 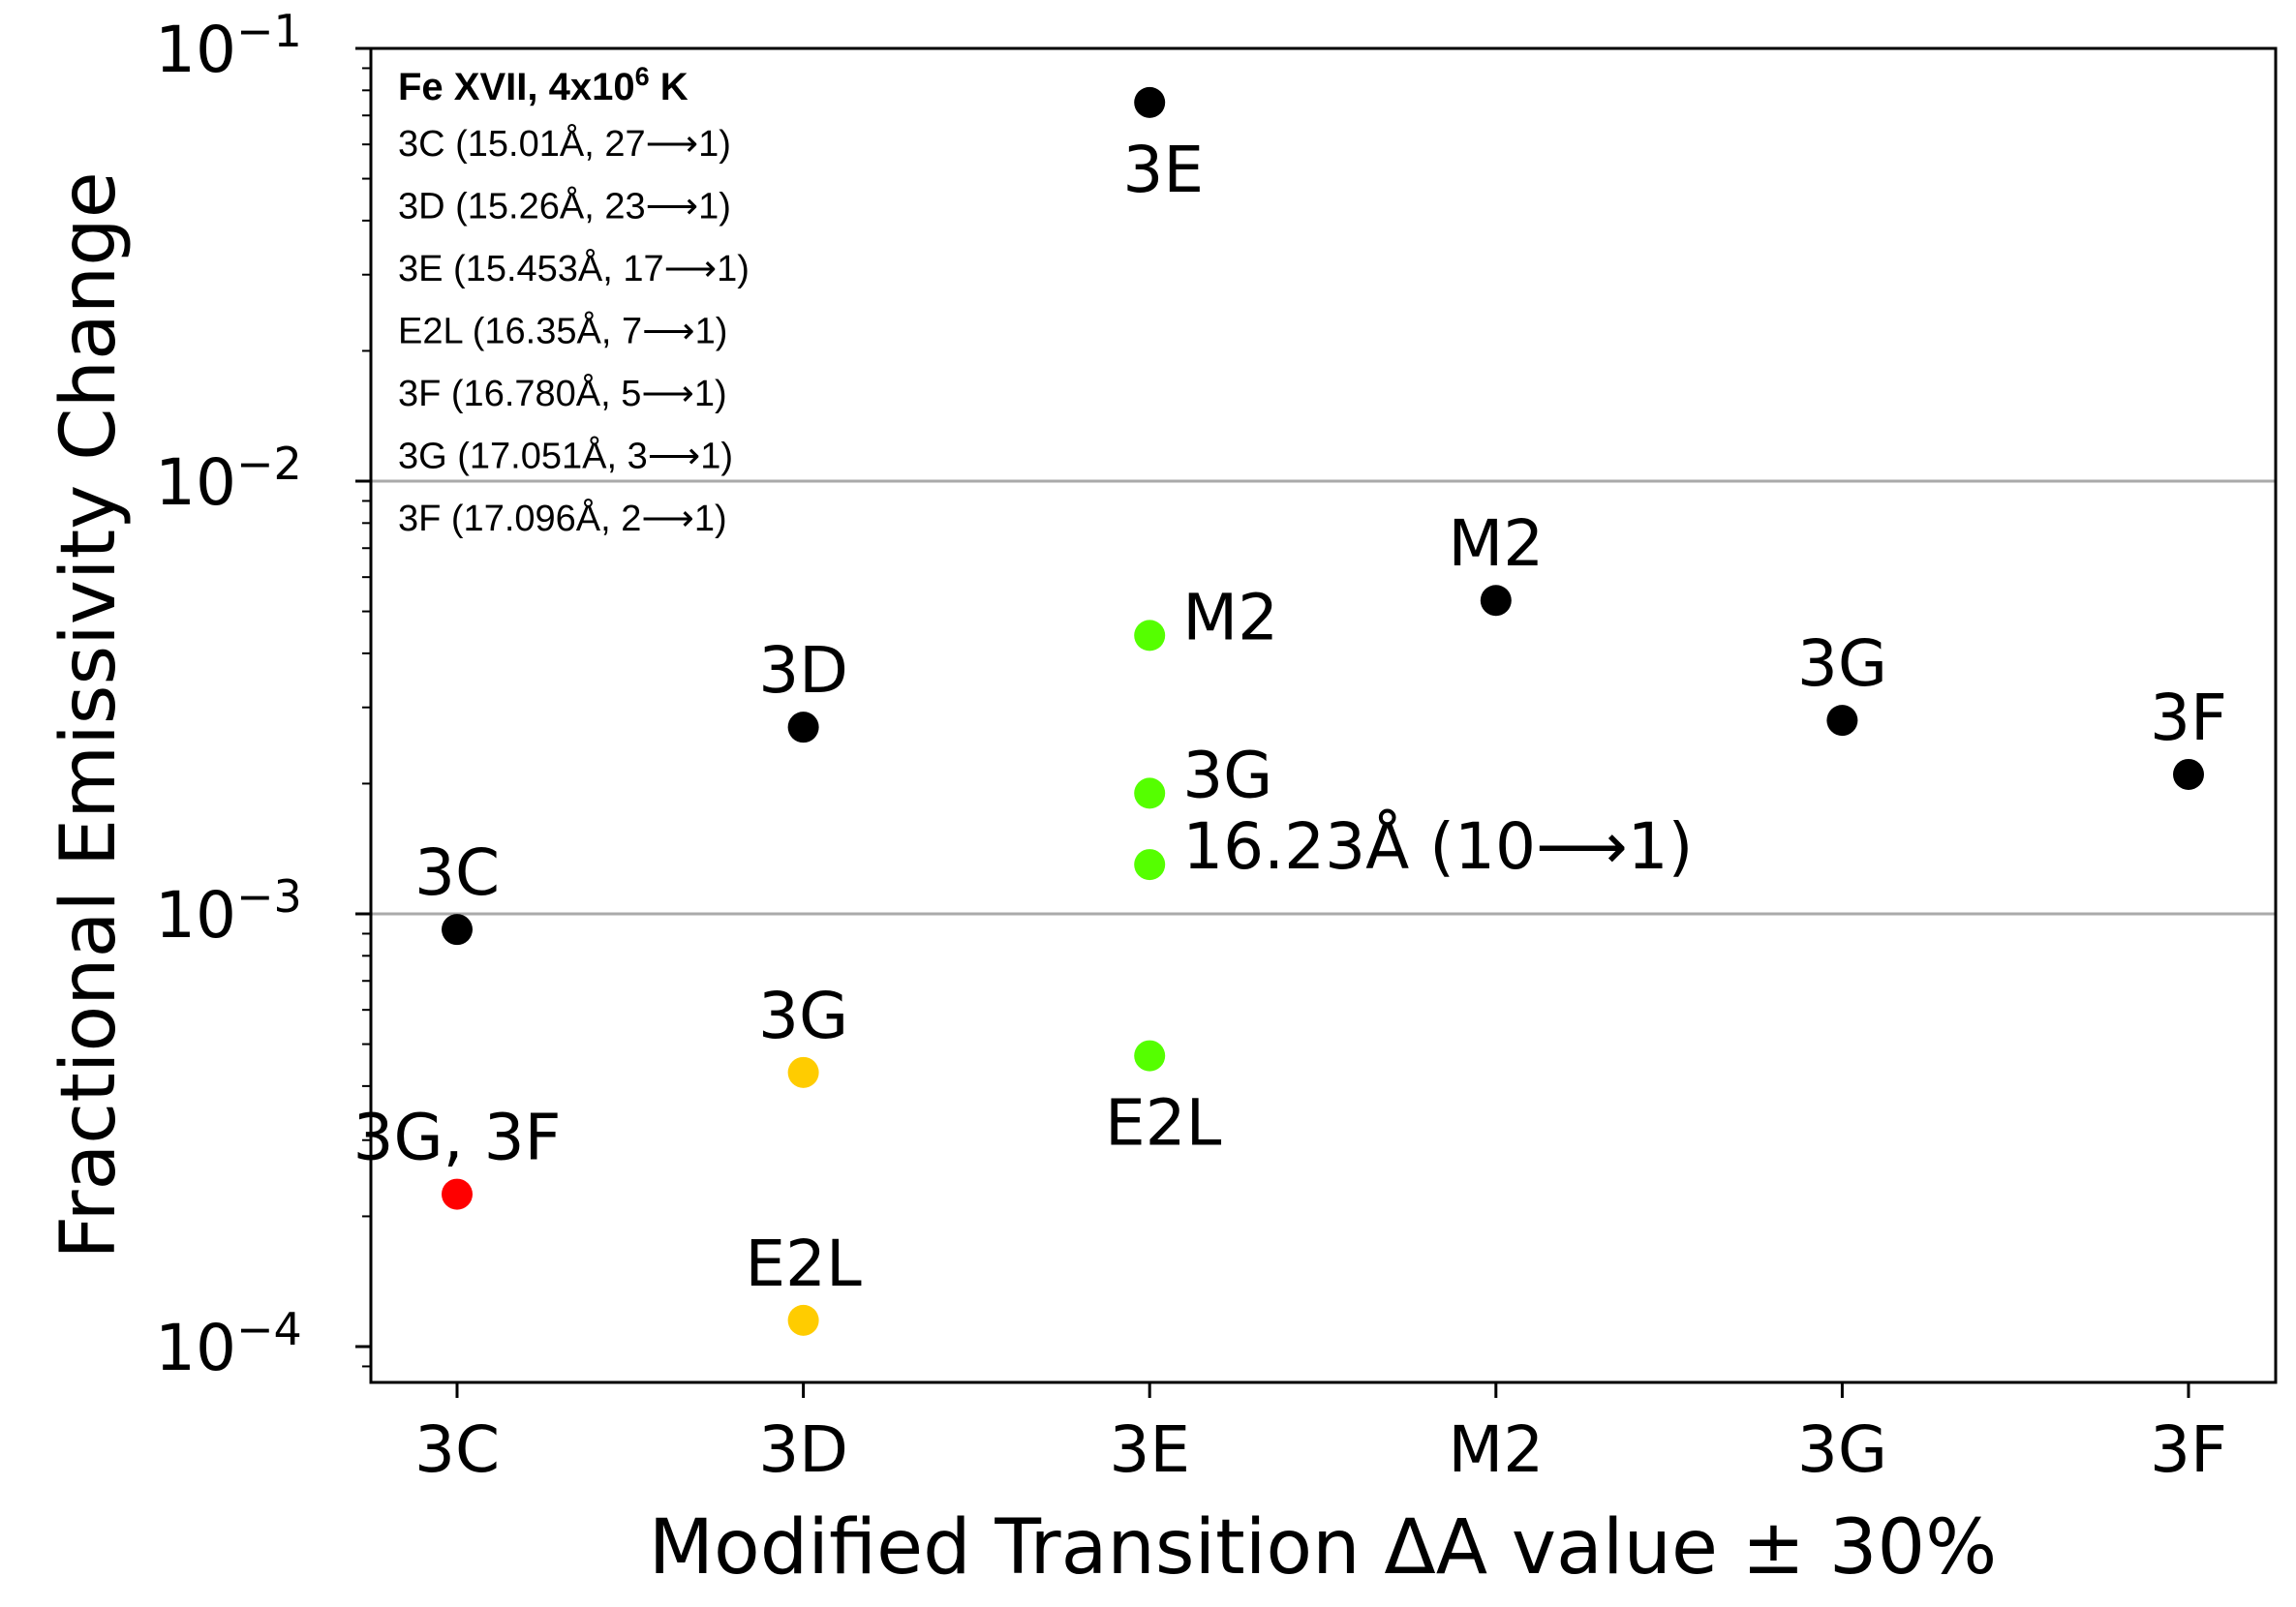 I want to click on legend-title-sup: 6, so click(x=642, y=76).